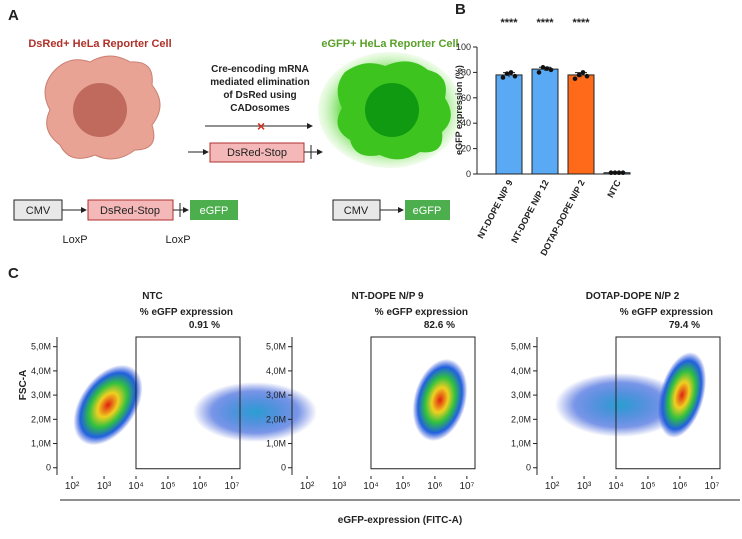 This screenshot has height=539, width=742. What do you see at coordinates (99, 44) in the screenshot?
I see `cell-title: DsRed+ HeLa Reporter Cell` at bounding box center [99, 44].